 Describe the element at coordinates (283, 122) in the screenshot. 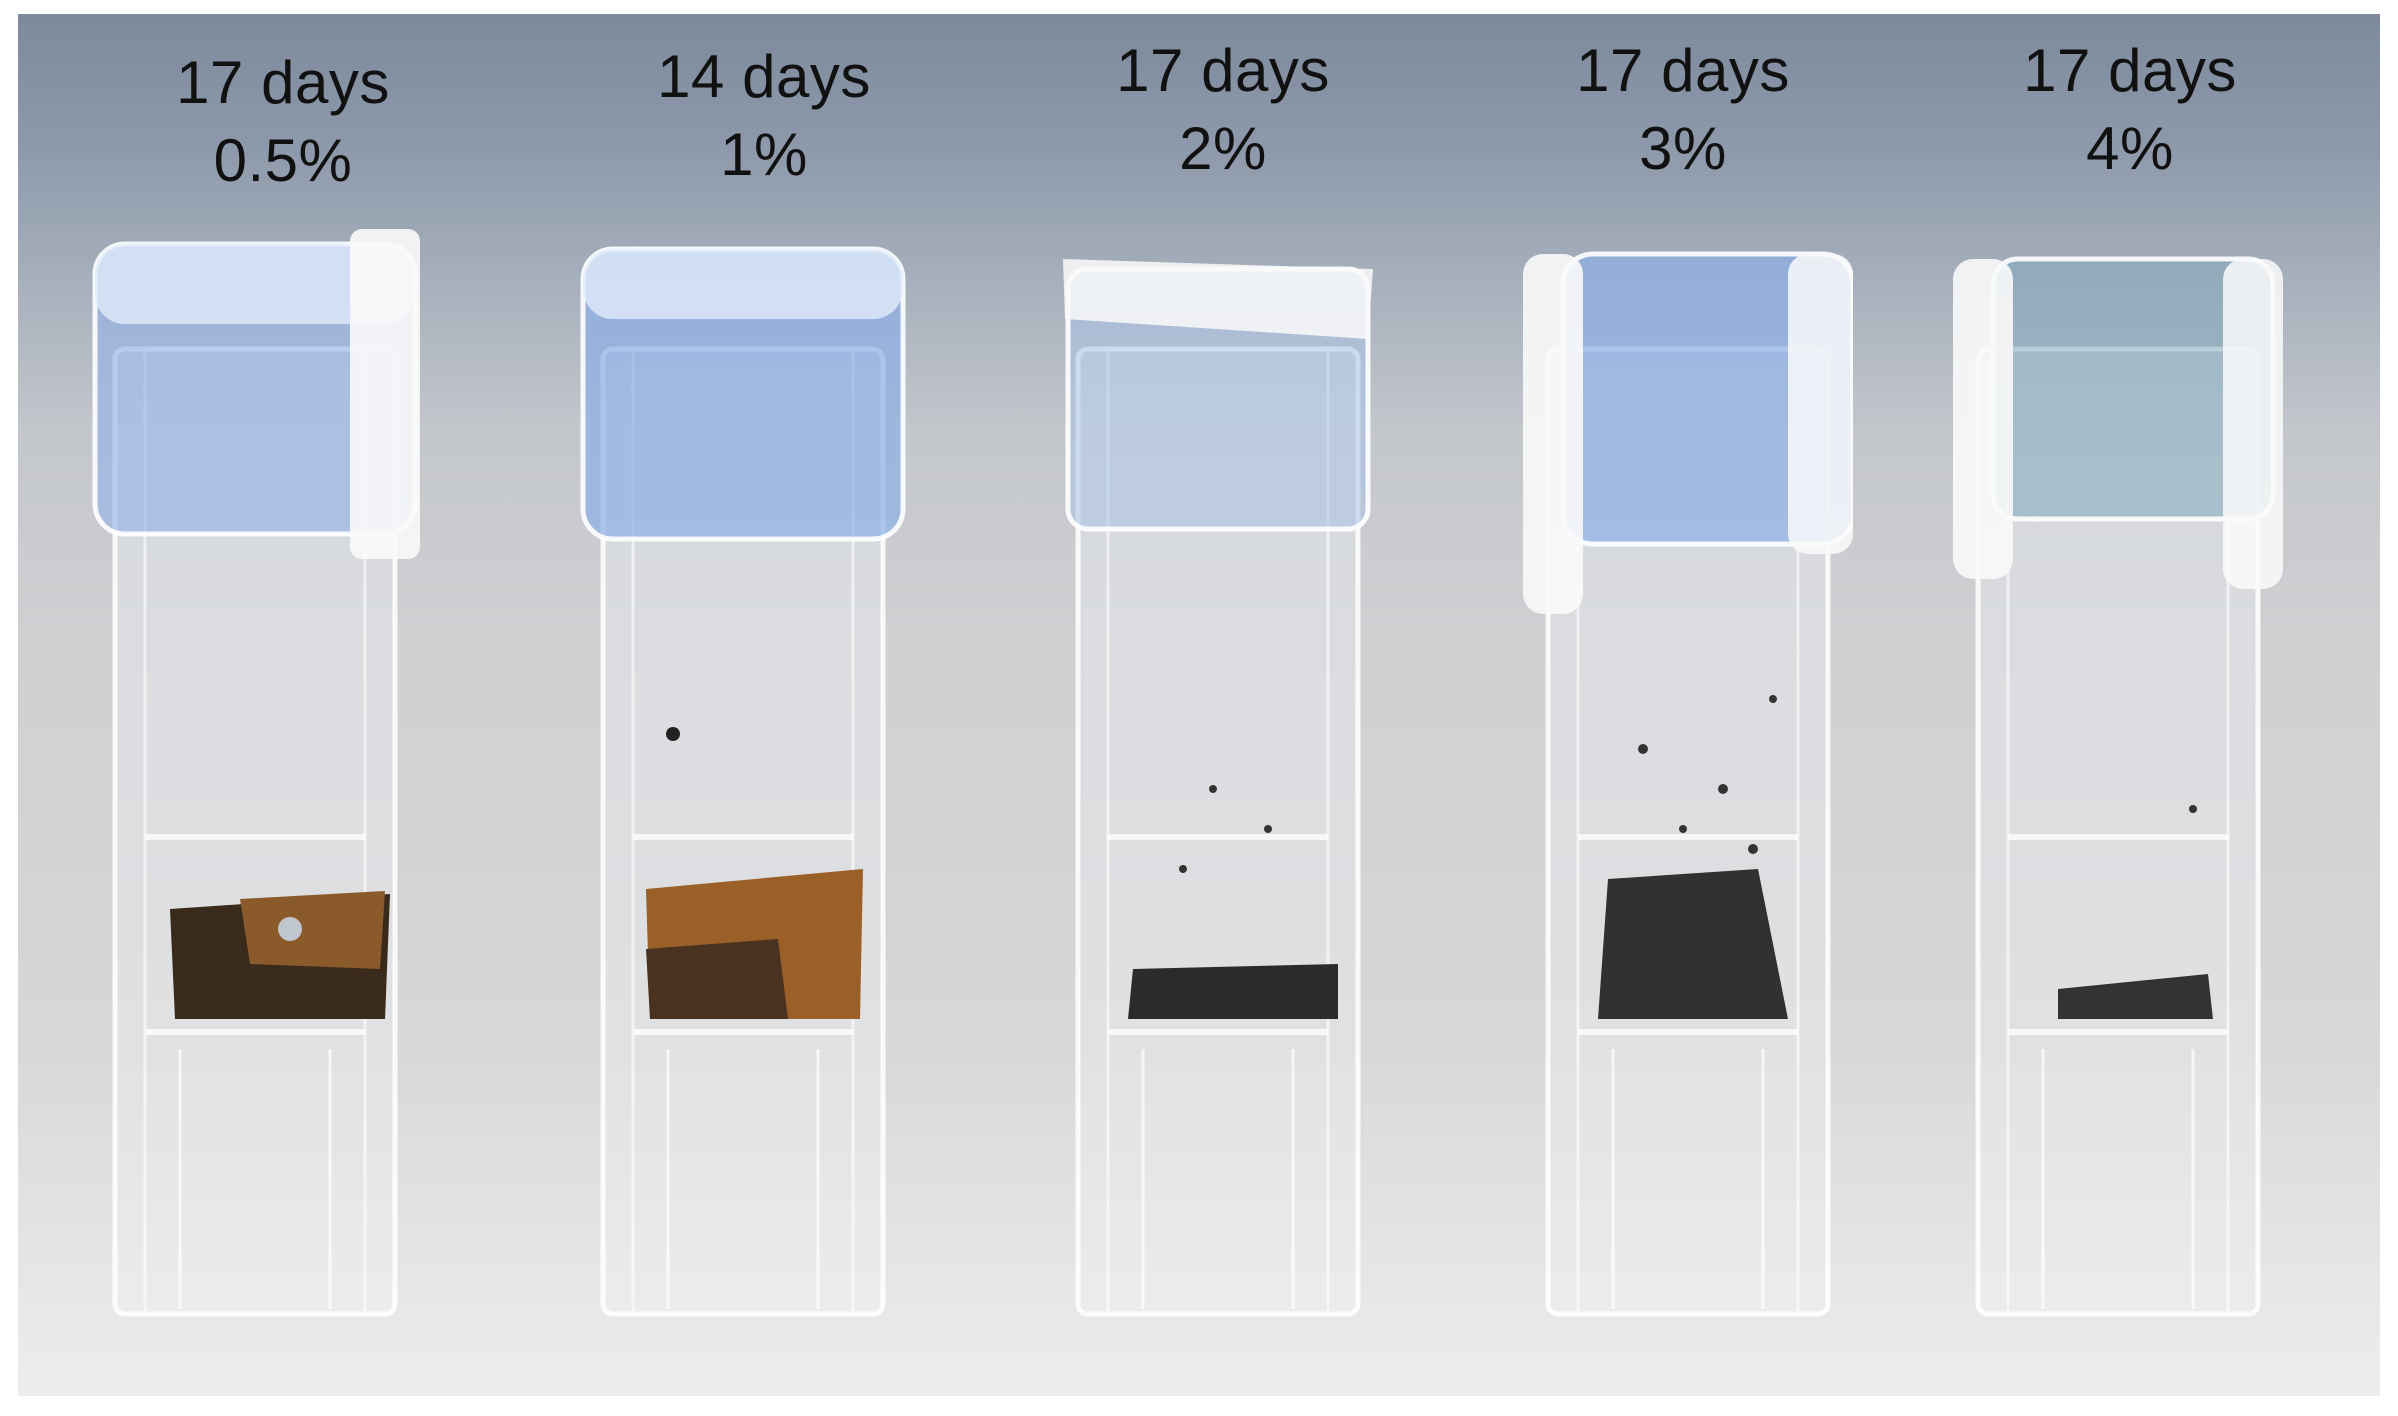

I see `sample-label-1: 17 days 0.5%` at that location.